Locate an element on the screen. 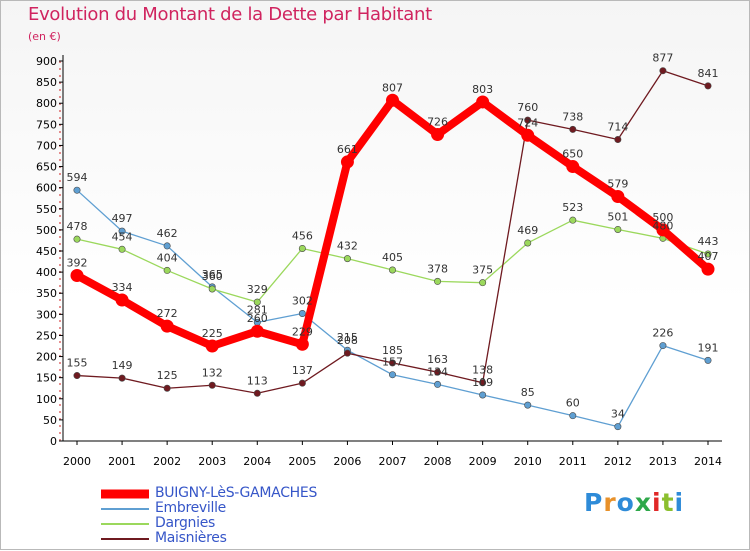 Image resolution: width=750 pixels, height=551 pixels. data-label: 185 is located at coordinates (392, 350).